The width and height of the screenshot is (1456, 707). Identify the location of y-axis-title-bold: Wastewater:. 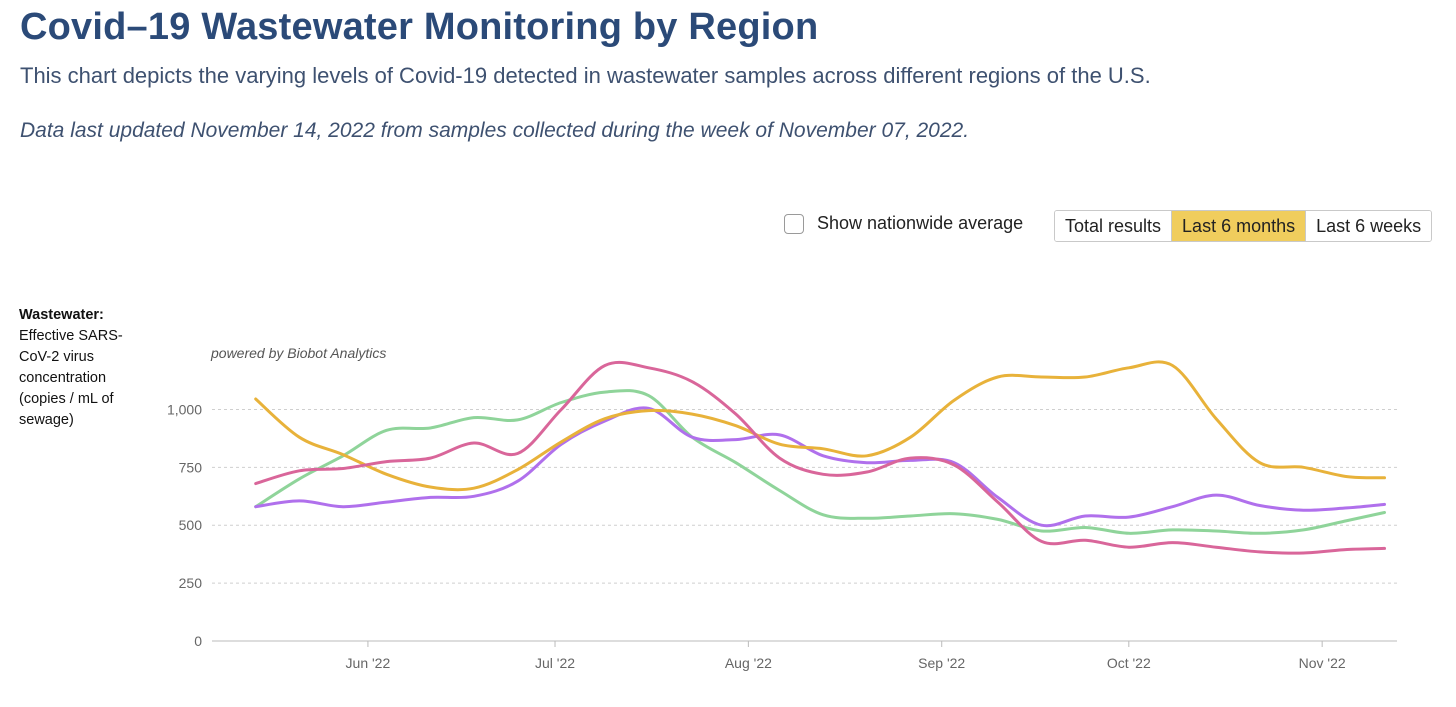
(61, 315).